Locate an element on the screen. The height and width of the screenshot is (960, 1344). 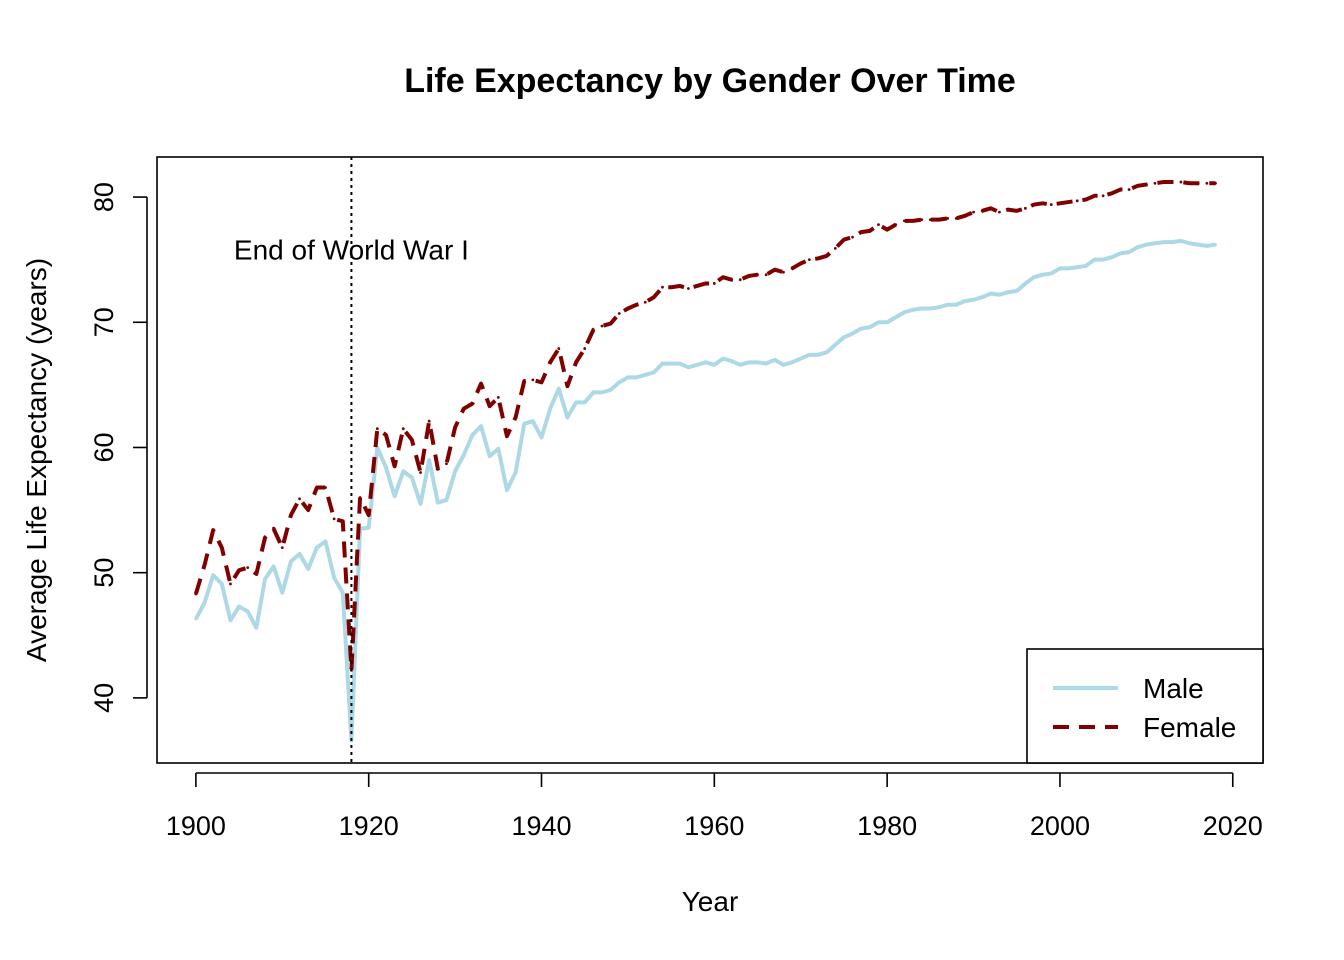
x-axis-label: Year is located at coordinates (710, 901).